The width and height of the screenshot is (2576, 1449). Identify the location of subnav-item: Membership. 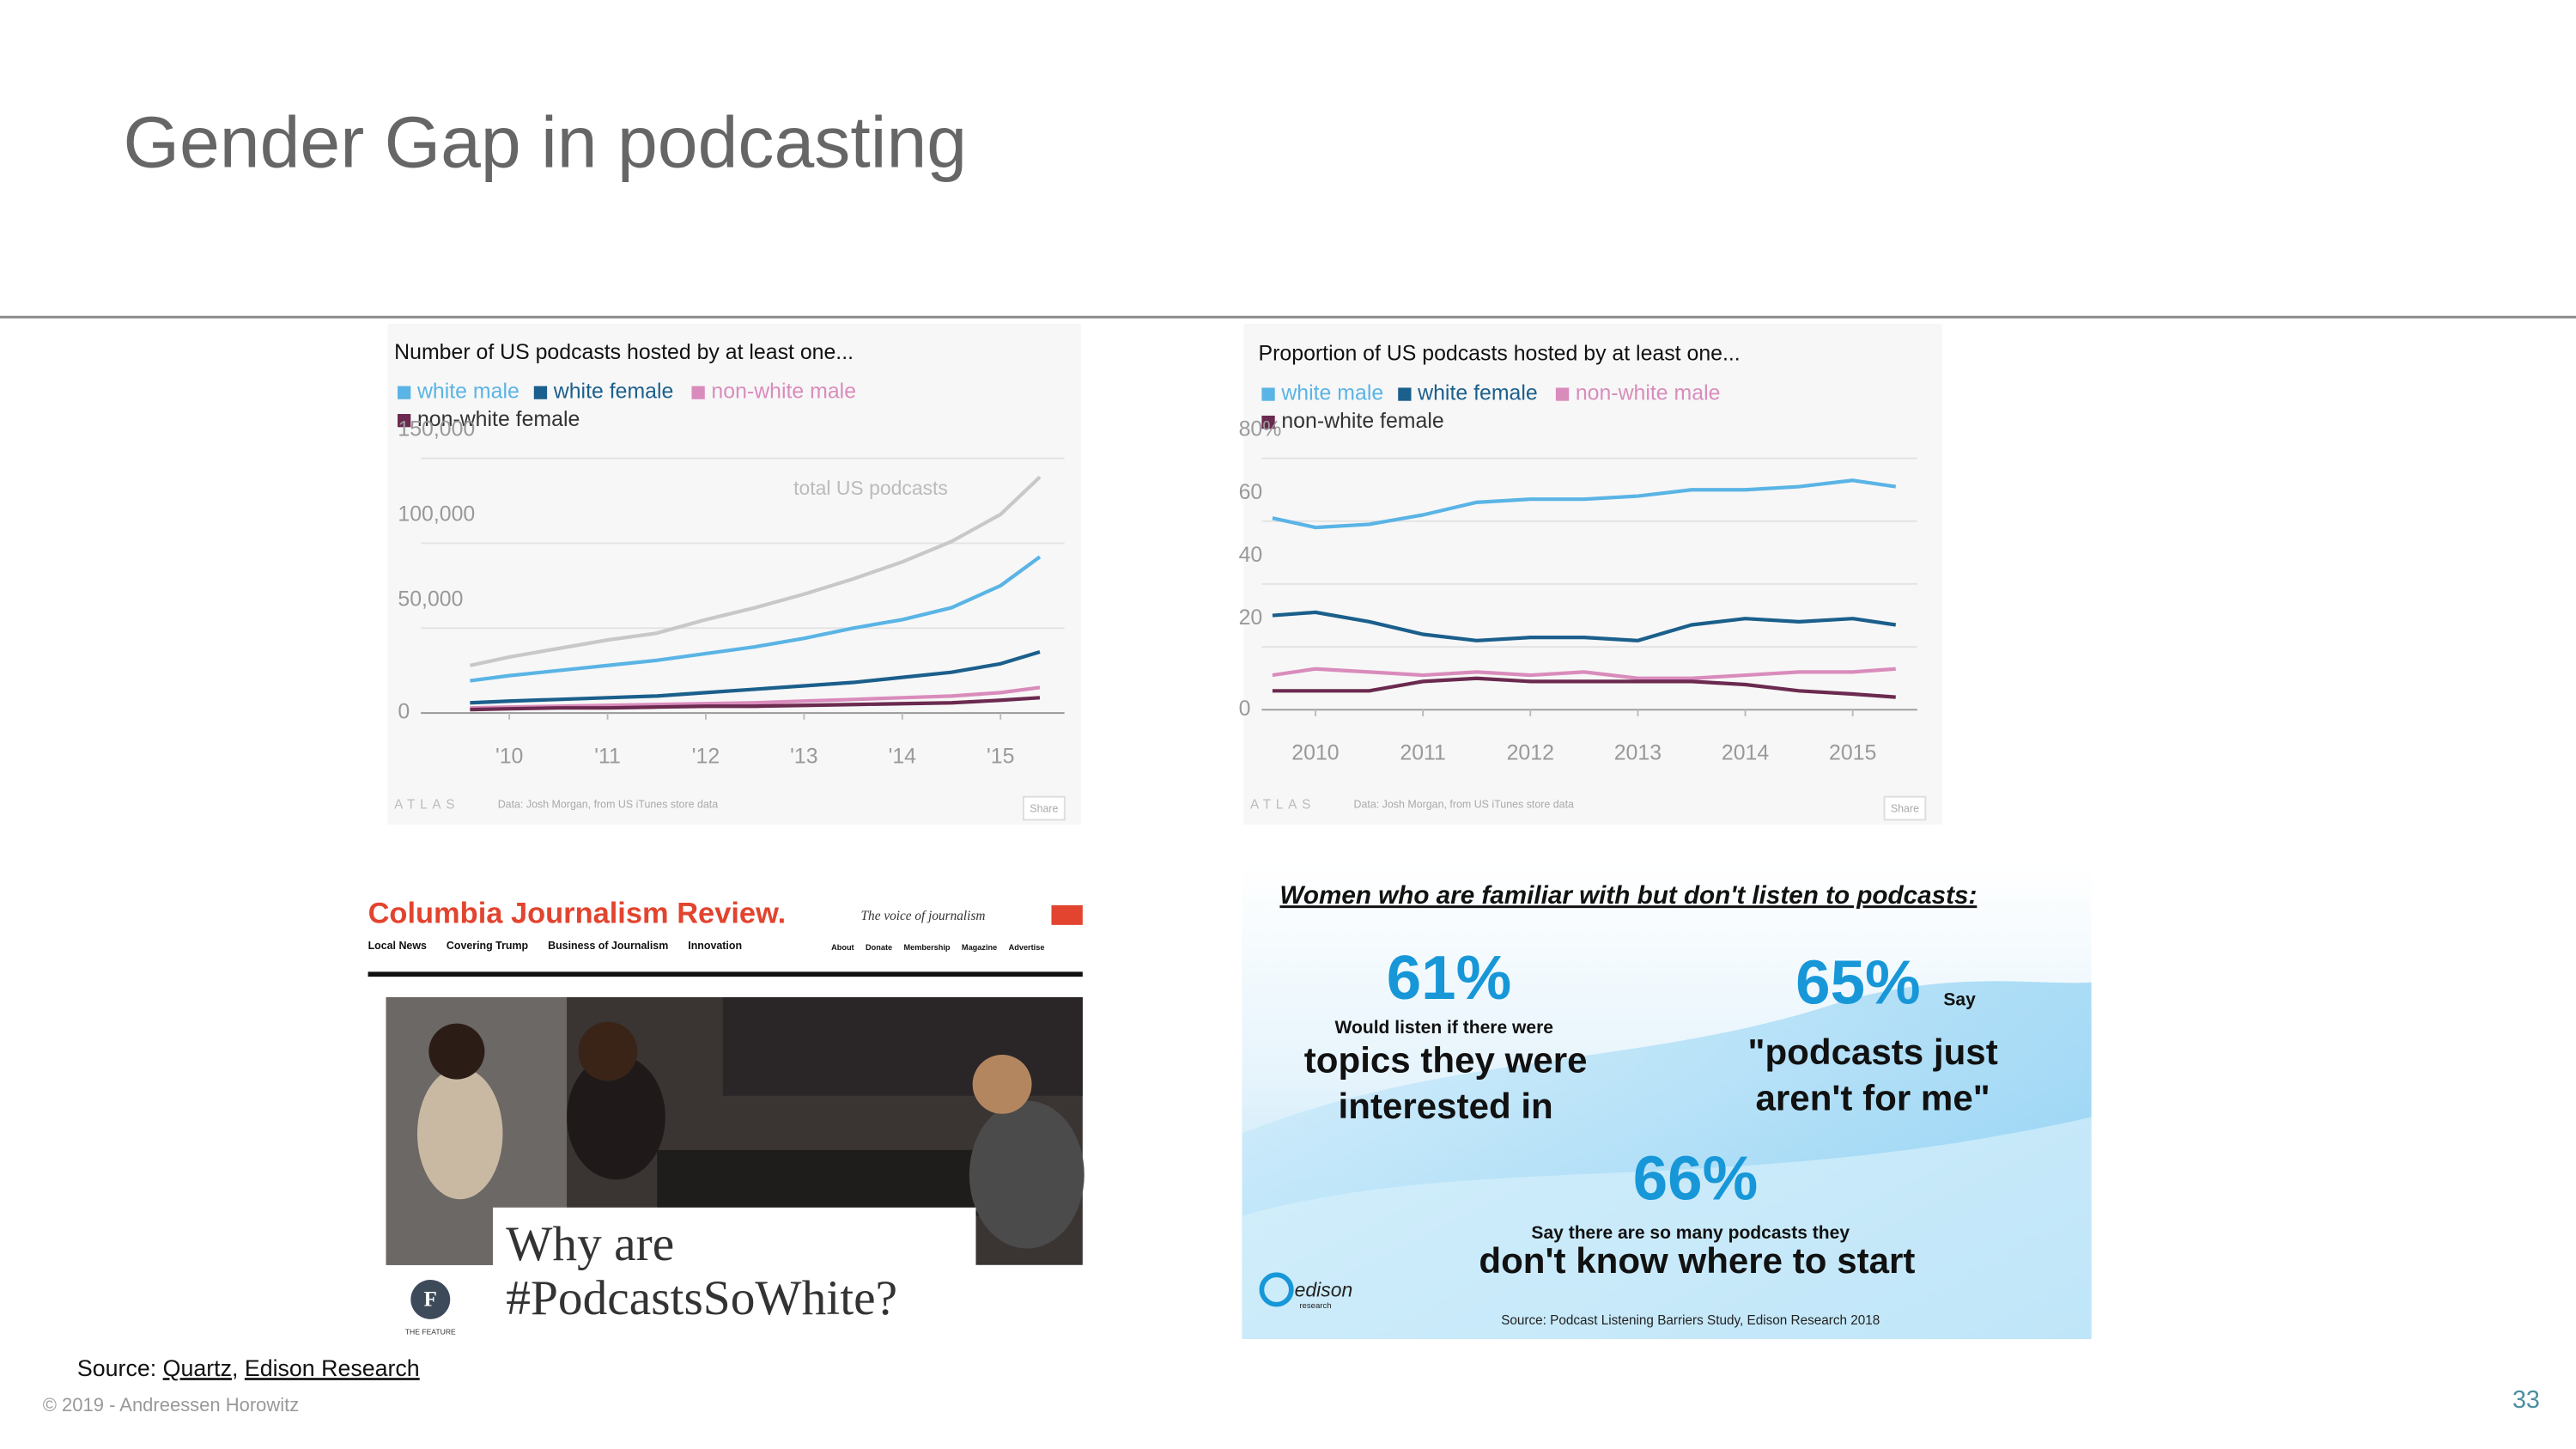
(928, 948).